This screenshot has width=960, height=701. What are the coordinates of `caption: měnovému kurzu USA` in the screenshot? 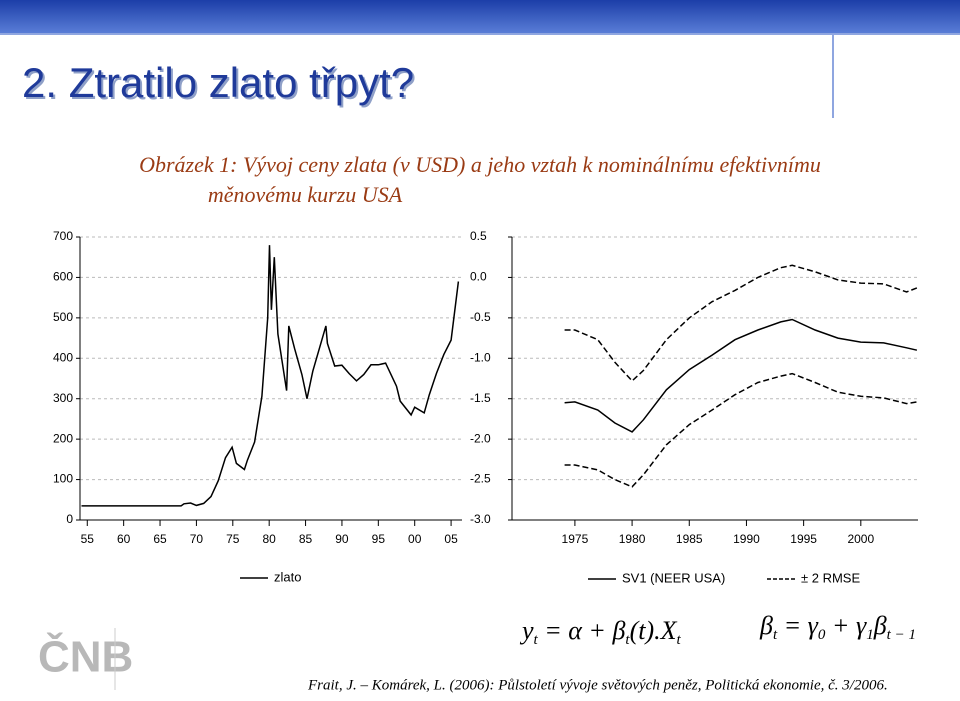 It's located at (305, 194).